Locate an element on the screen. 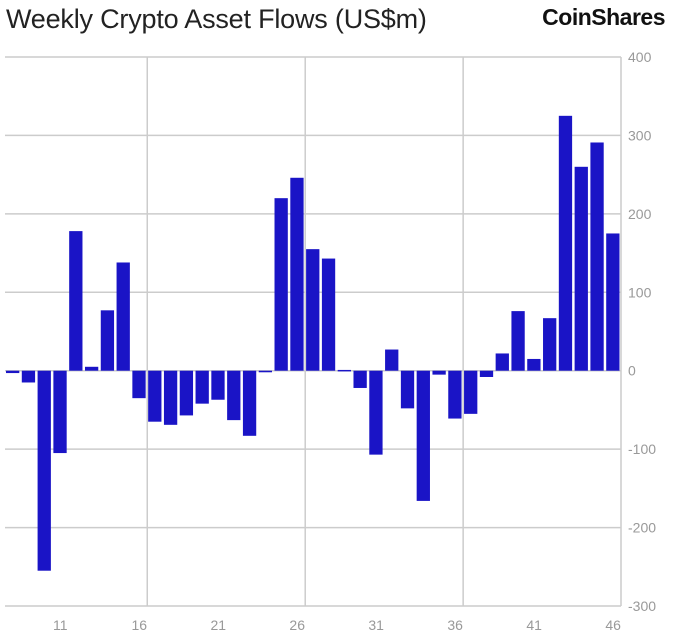 This screenshot has width=675, height=636. x-tick-label: 11 is located at coordinates (60, 625).